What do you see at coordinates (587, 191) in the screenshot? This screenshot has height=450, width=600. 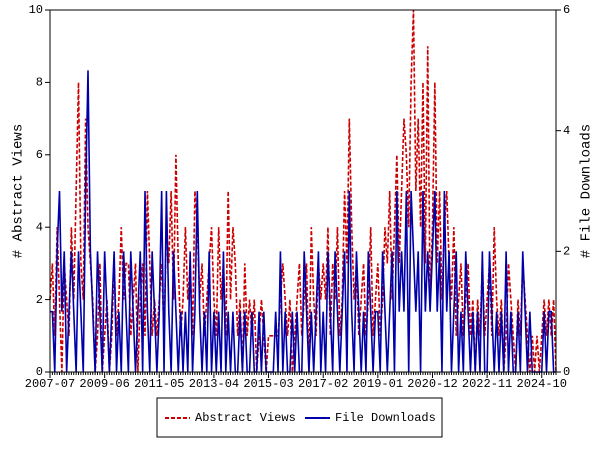 I see `y2-axis-label: # File Downloads` at bounding box center [587, 191].